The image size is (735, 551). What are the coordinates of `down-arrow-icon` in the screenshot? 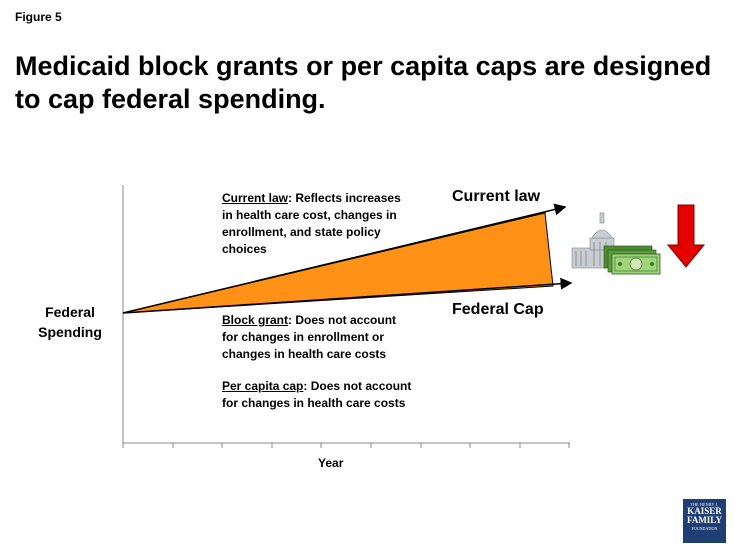 It's located at (686, 236).